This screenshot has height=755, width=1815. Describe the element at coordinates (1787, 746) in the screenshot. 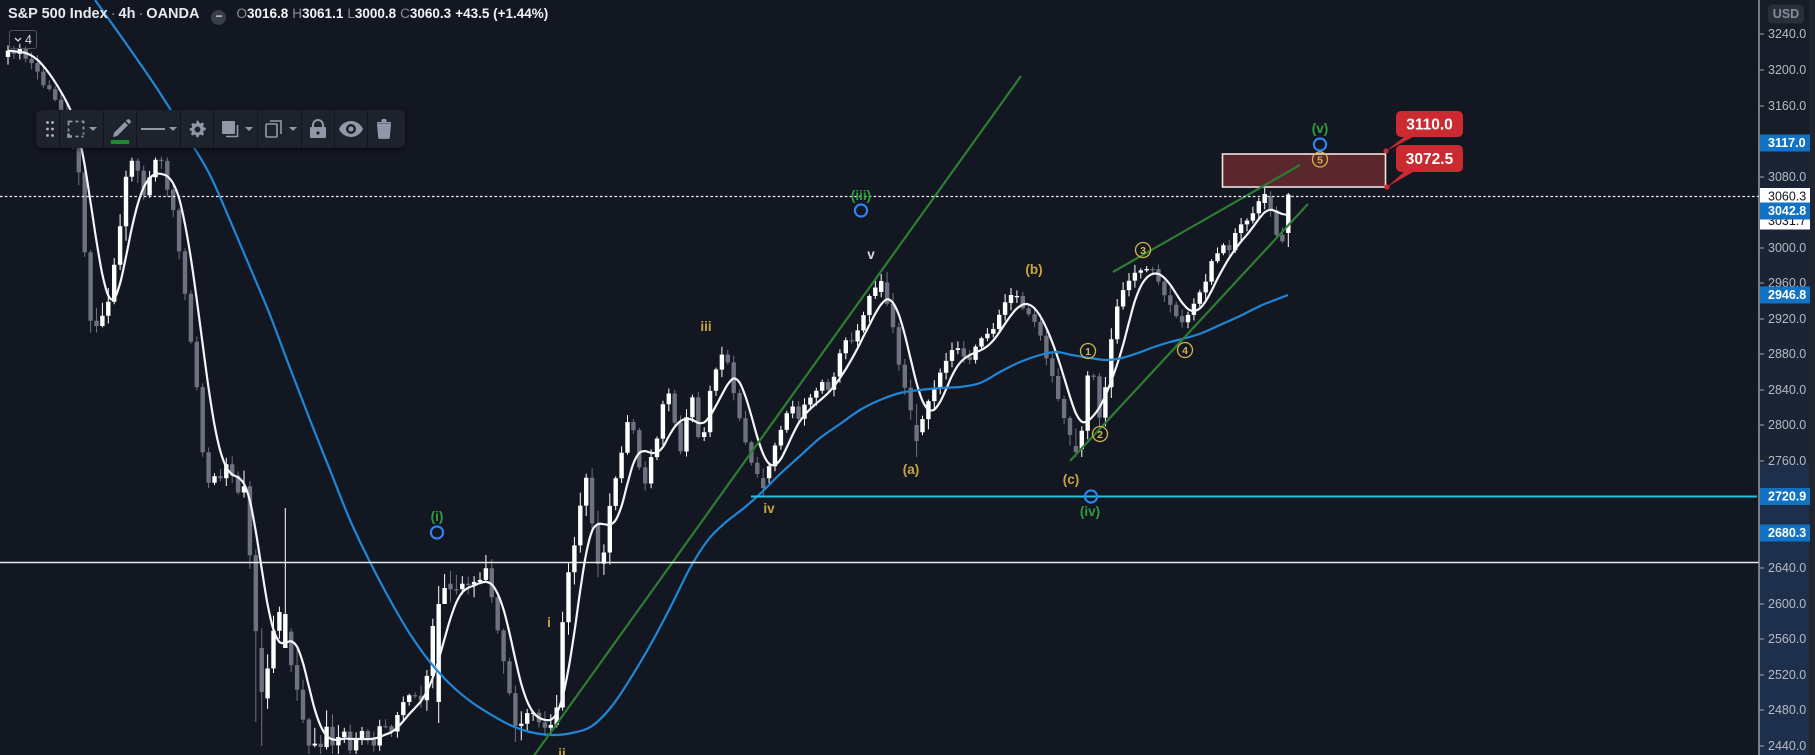

I see `svg-text: 2440.0` at that location.